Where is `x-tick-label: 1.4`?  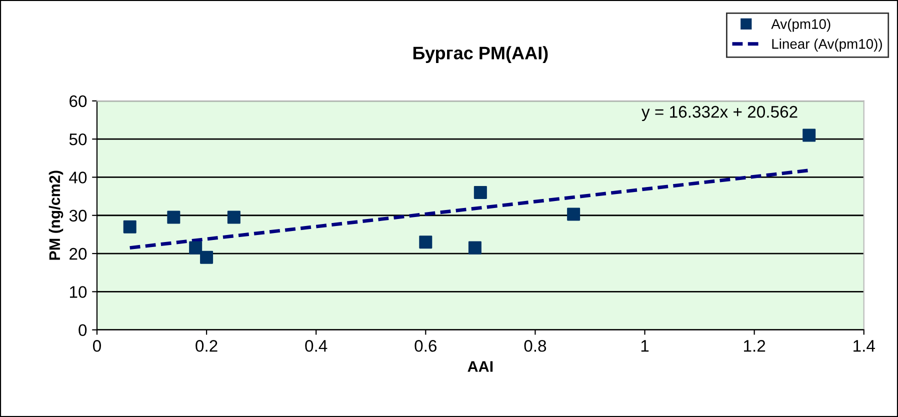 x-tick-label: 1.4 is located at coordinates (864, 346).